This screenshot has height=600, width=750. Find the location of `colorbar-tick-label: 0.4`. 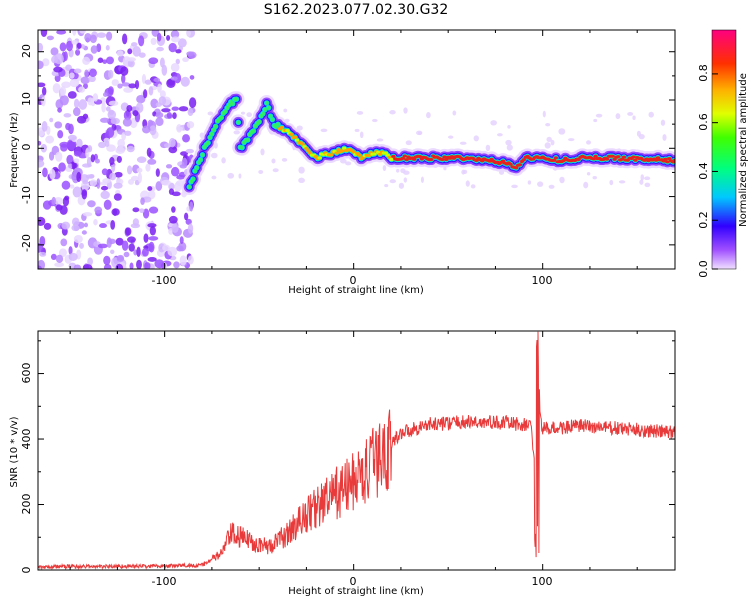

colorbar-tick-label: 0.4 is located at coordinates (703, 171).